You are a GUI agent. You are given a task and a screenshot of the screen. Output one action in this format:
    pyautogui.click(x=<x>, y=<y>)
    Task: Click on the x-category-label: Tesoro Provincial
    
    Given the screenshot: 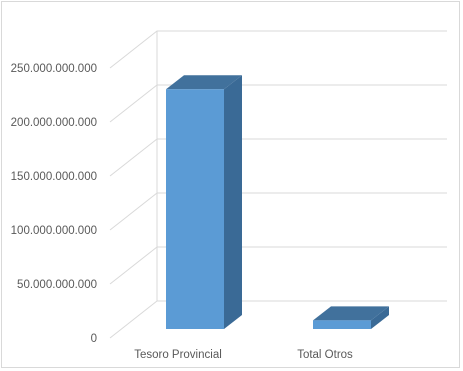 What is the action you would take?
    pyautogui.click(x=178, y=355)
    